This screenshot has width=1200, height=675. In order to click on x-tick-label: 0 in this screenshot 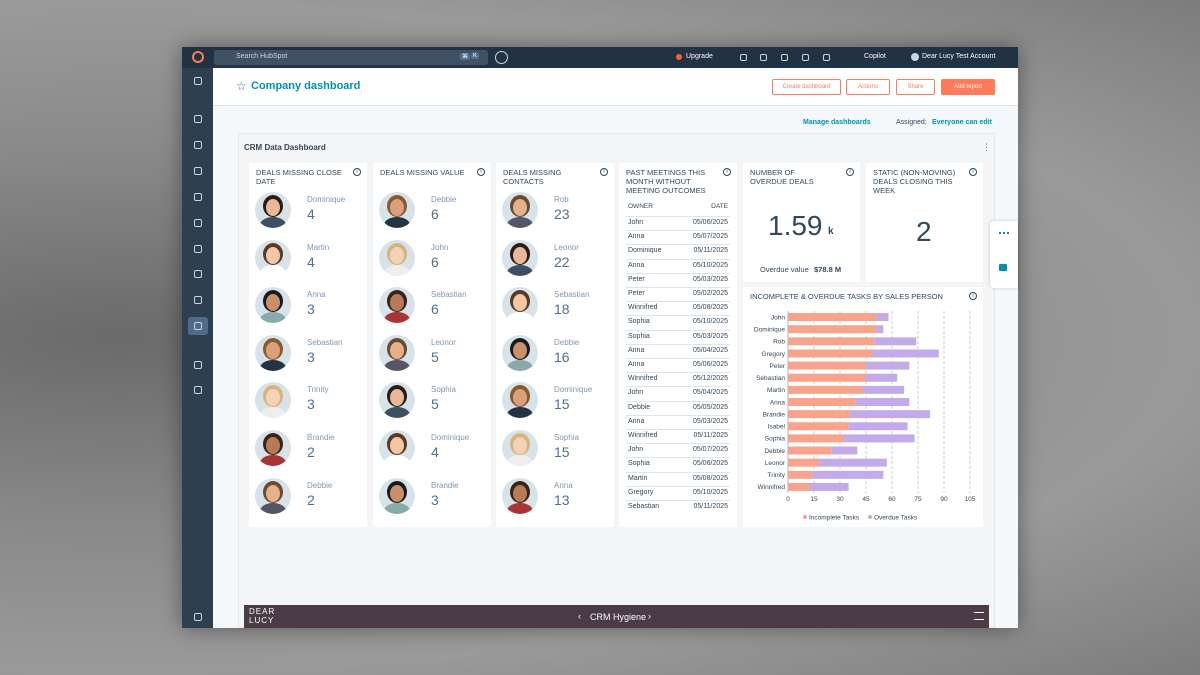, I will do `click(788, 499)`.